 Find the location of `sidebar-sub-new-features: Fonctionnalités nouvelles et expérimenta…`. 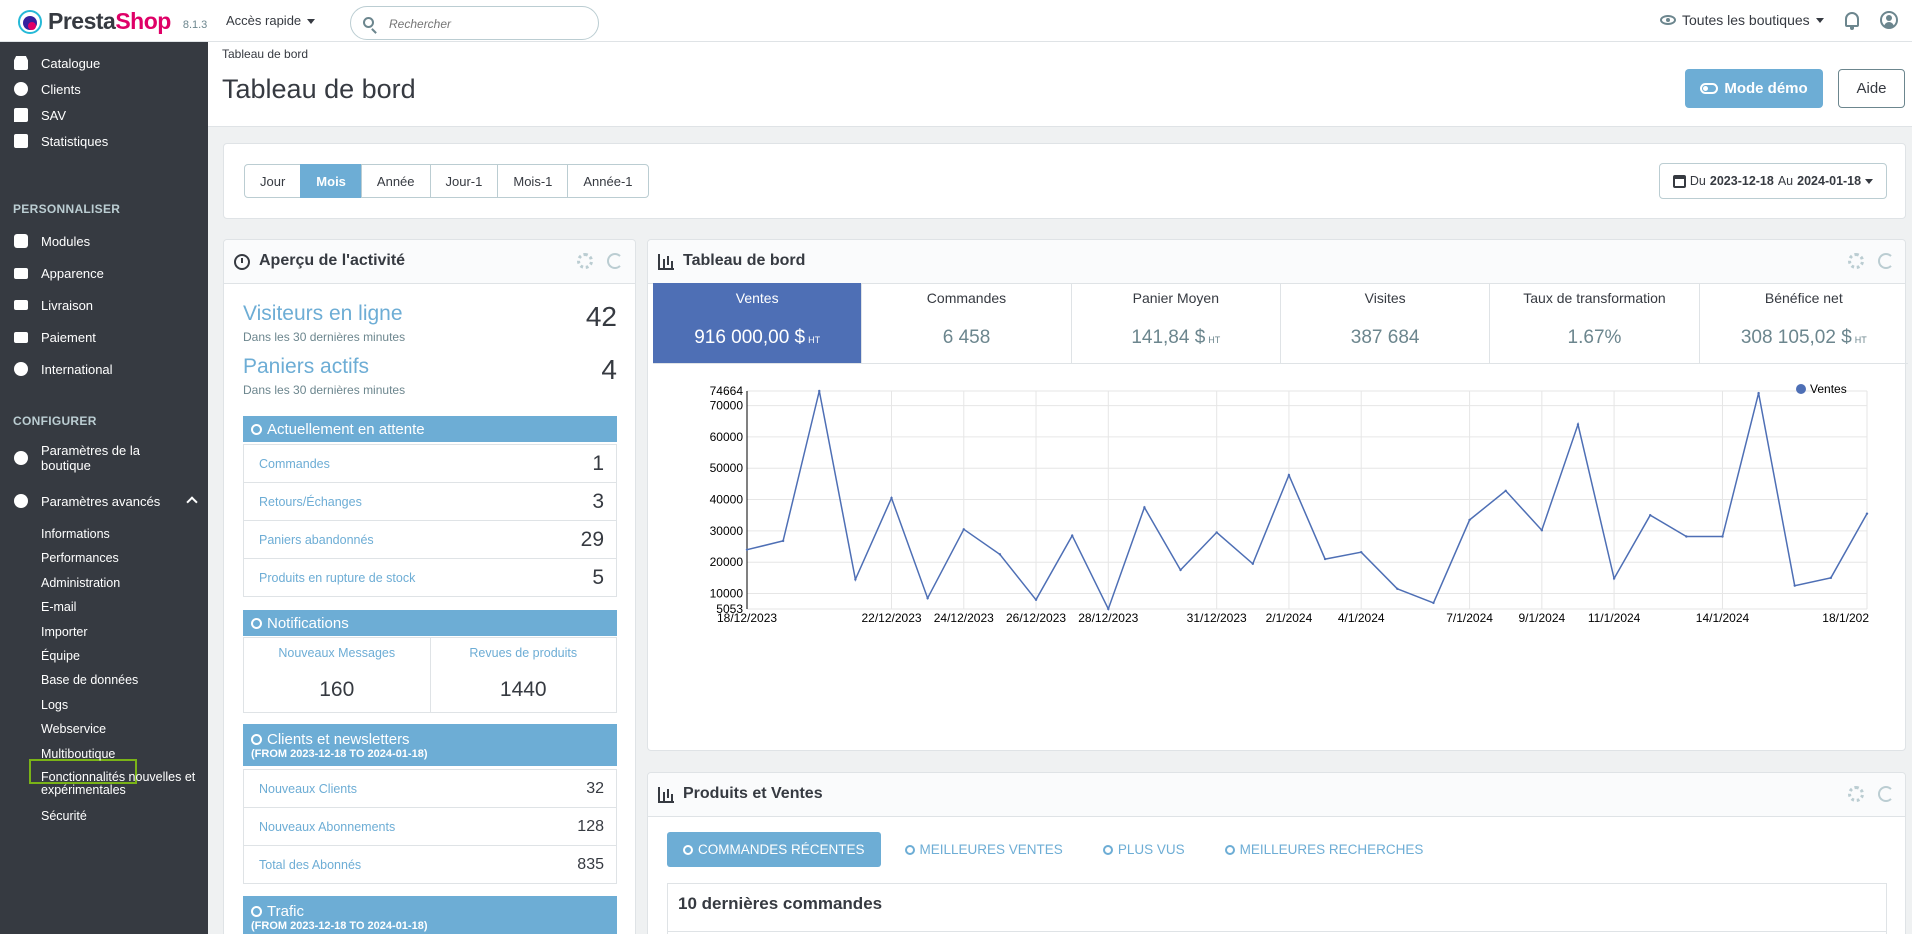

sidebar-sub-new-features: Fonctionnalités nouvelles et expérimenta… is located at coordinates (118, 783).